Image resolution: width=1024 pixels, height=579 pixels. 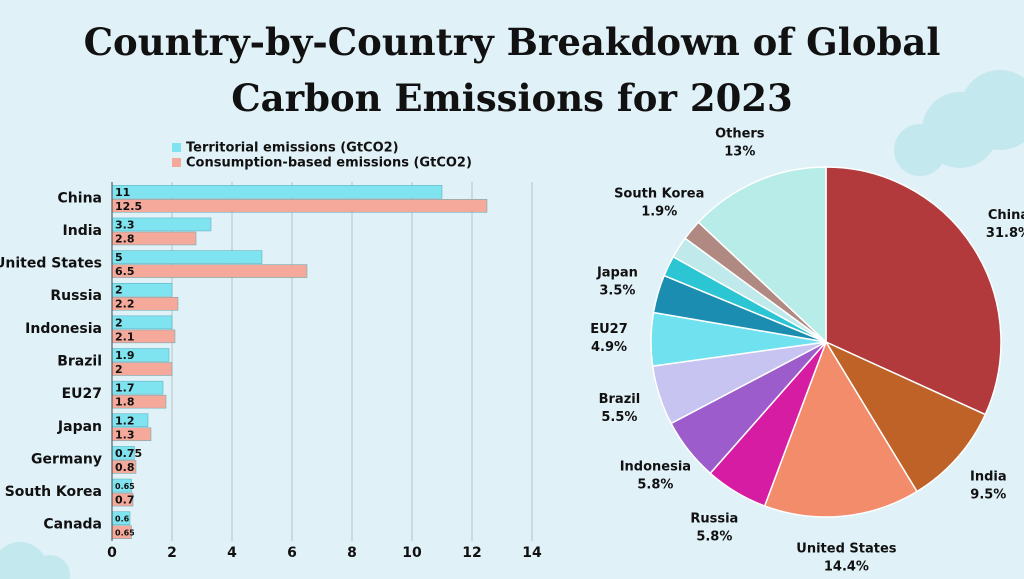 I want to click on x-tick-label: 10, so click(x=412, y=553).